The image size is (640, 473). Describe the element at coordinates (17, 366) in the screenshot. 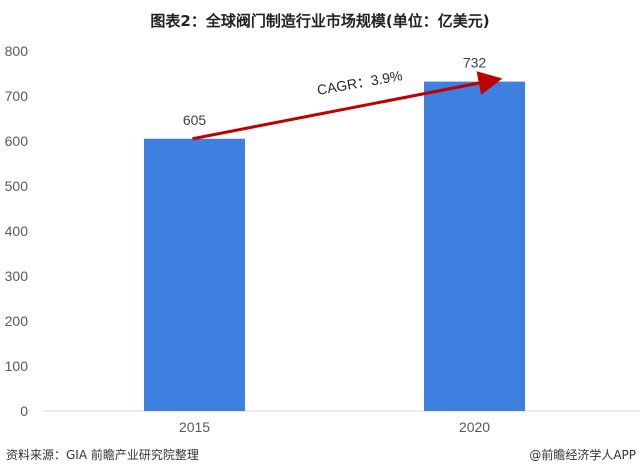

I see `y-tick-label: 100` at that location.